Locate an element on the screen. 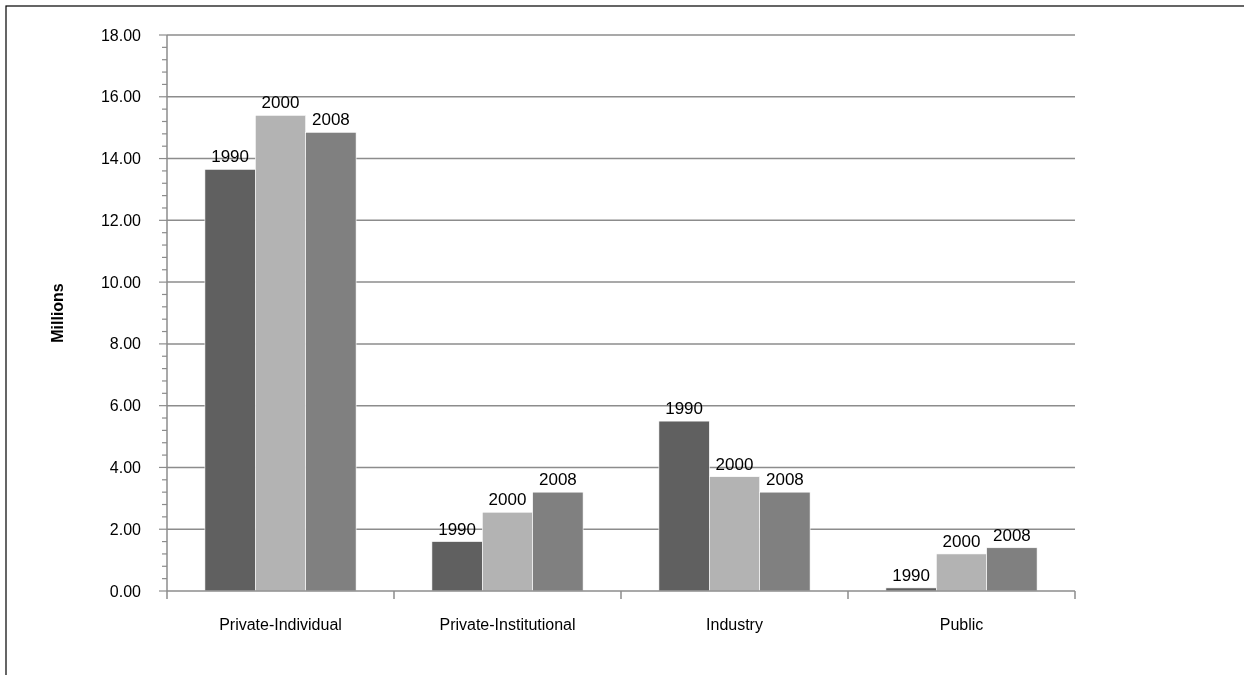  y-tick-label: 0.00 is located at coordinates (125, 591).